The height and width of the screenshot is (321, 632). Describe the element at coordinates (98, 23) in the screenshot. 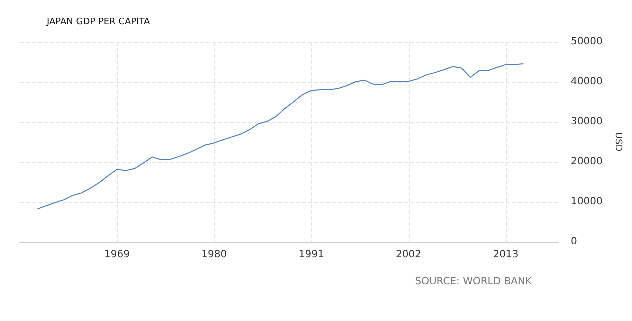

I see `chart-title: JAPAN GDP PER CAPITA` at that location.